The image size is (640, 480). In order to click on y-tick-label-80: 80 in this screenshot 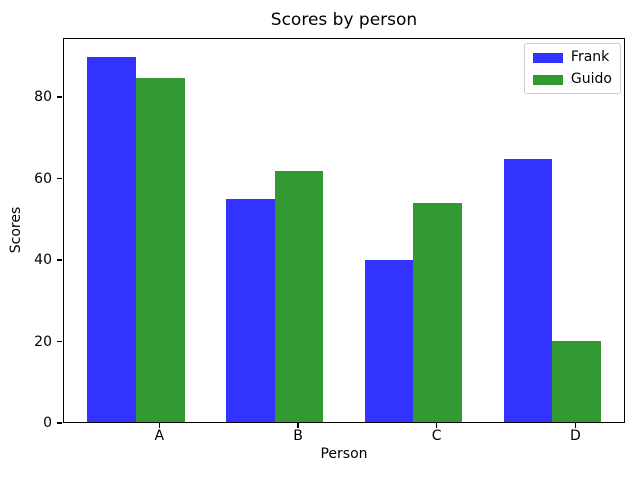, I will do `click(43, 97)`.